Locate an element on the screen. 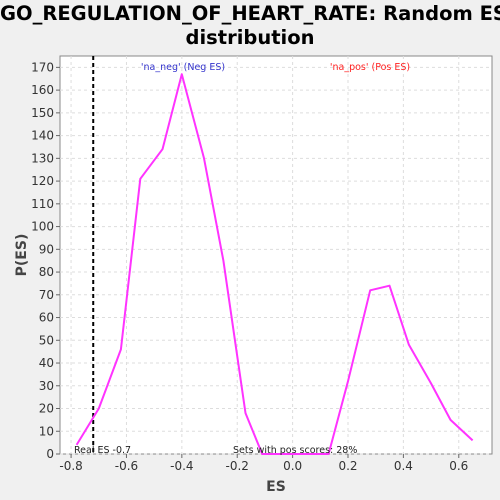  pos-scores-label: Sets with pos scores: 28% is located at coordinates (295, 450).